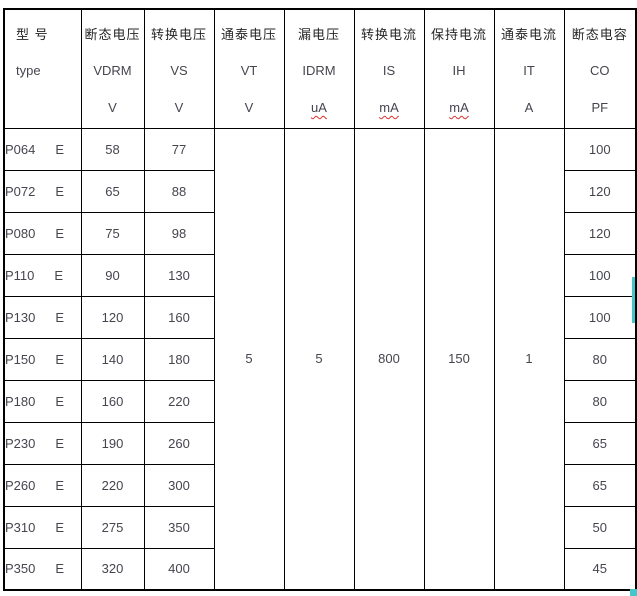  Describe the element at coordinates (42, 485) in the screenshot. I see `model-cell: P260 E` at that location.